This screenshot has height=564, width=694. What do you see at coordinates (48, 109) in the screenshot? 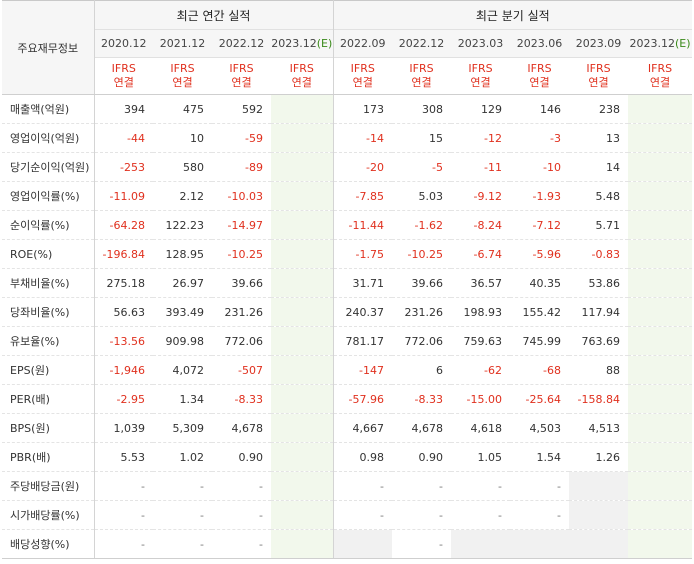
I see `row-label: 매출액(억원)` at bounding box center [48, 109].